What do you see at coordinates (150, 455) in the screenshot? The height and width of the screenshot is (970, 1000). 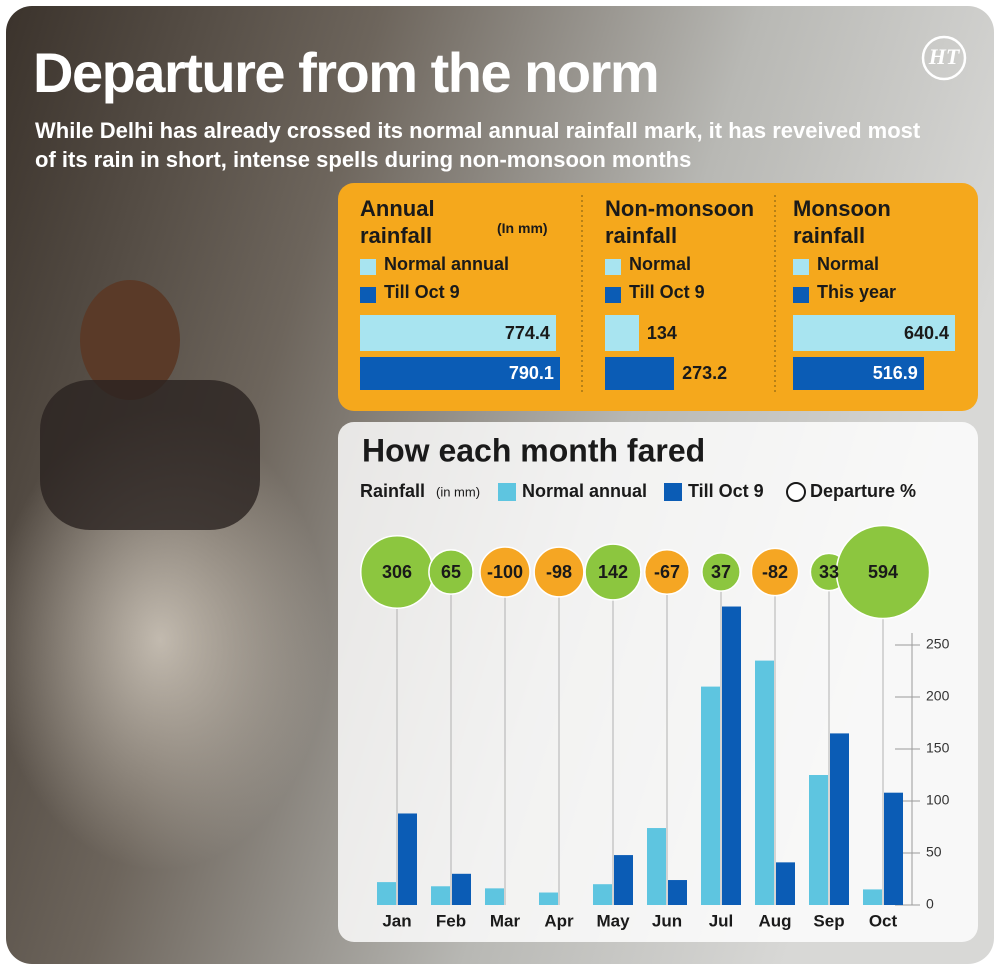 I see `photo-scooter` at bounding box center [150, 455].